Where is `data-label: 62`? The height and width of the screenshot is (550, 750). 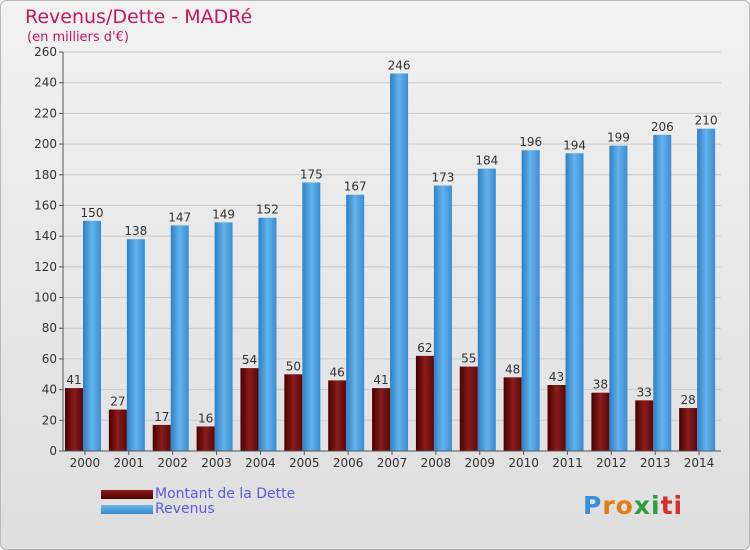
data-label: 62 is located at coordinates (424, 348).